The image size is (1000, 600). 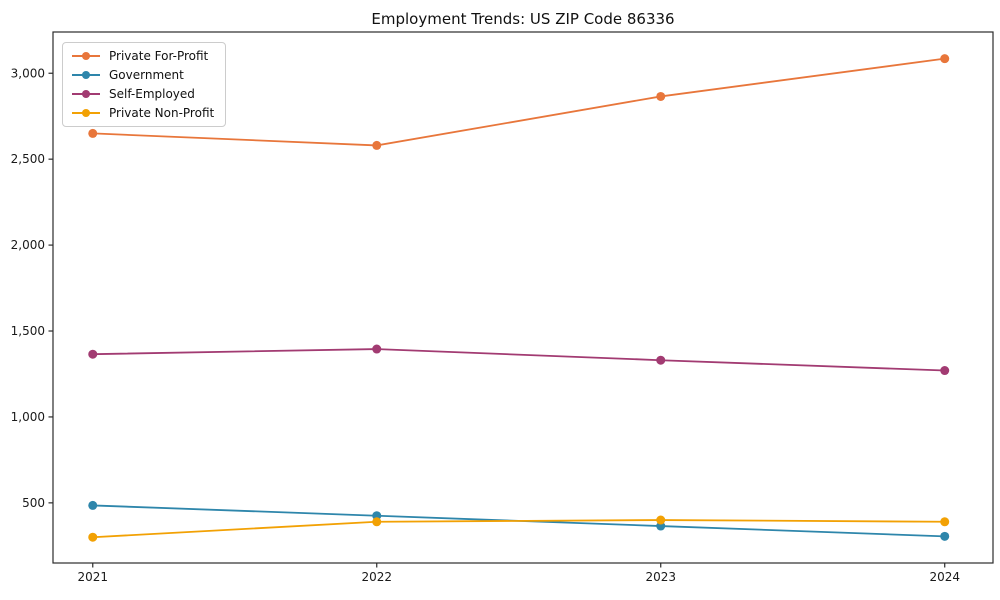 I want to click on legend-item-private-non-profit: Private Non-Profit, so click(x=143, y=113).